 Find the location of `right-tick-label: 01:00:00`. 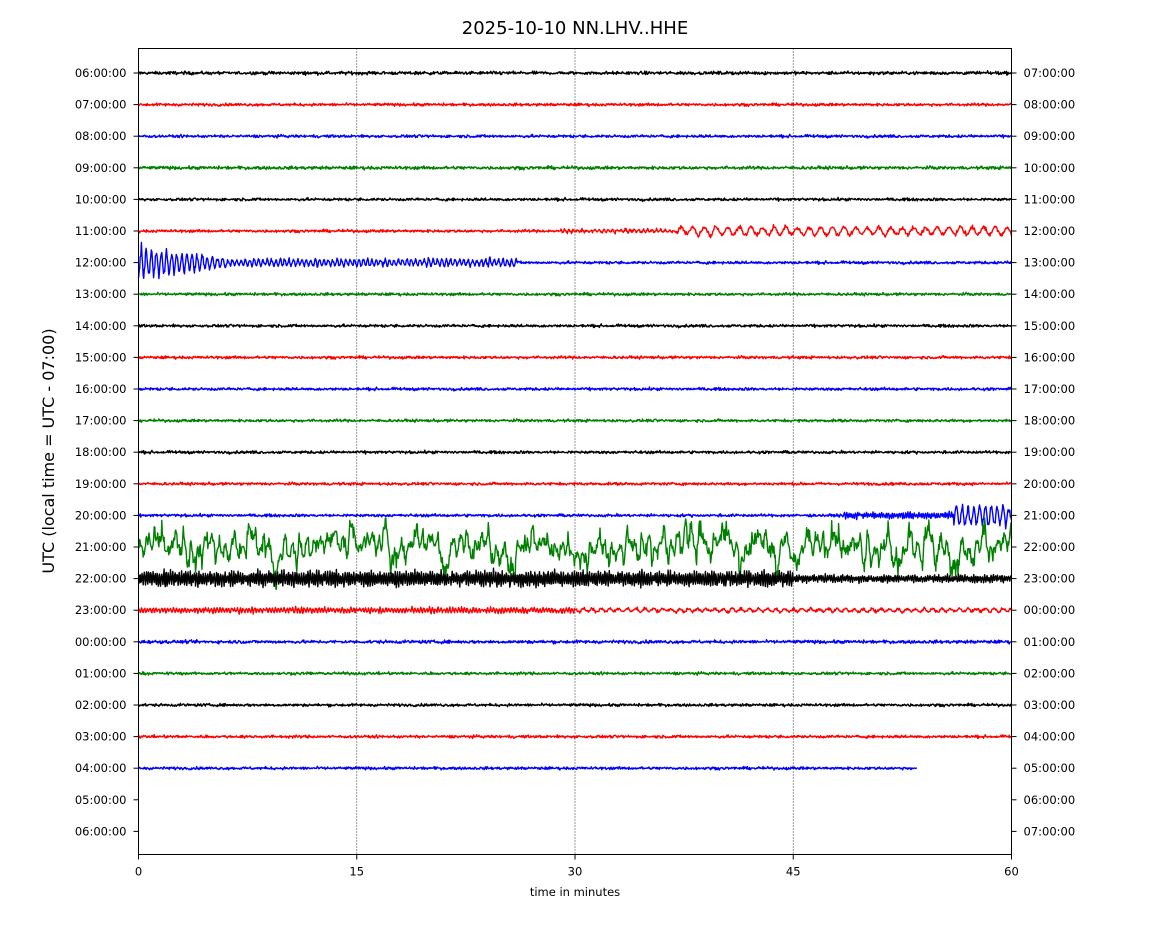

right-tick-label: 01:00:00 is located at coordinates (1050, 642).